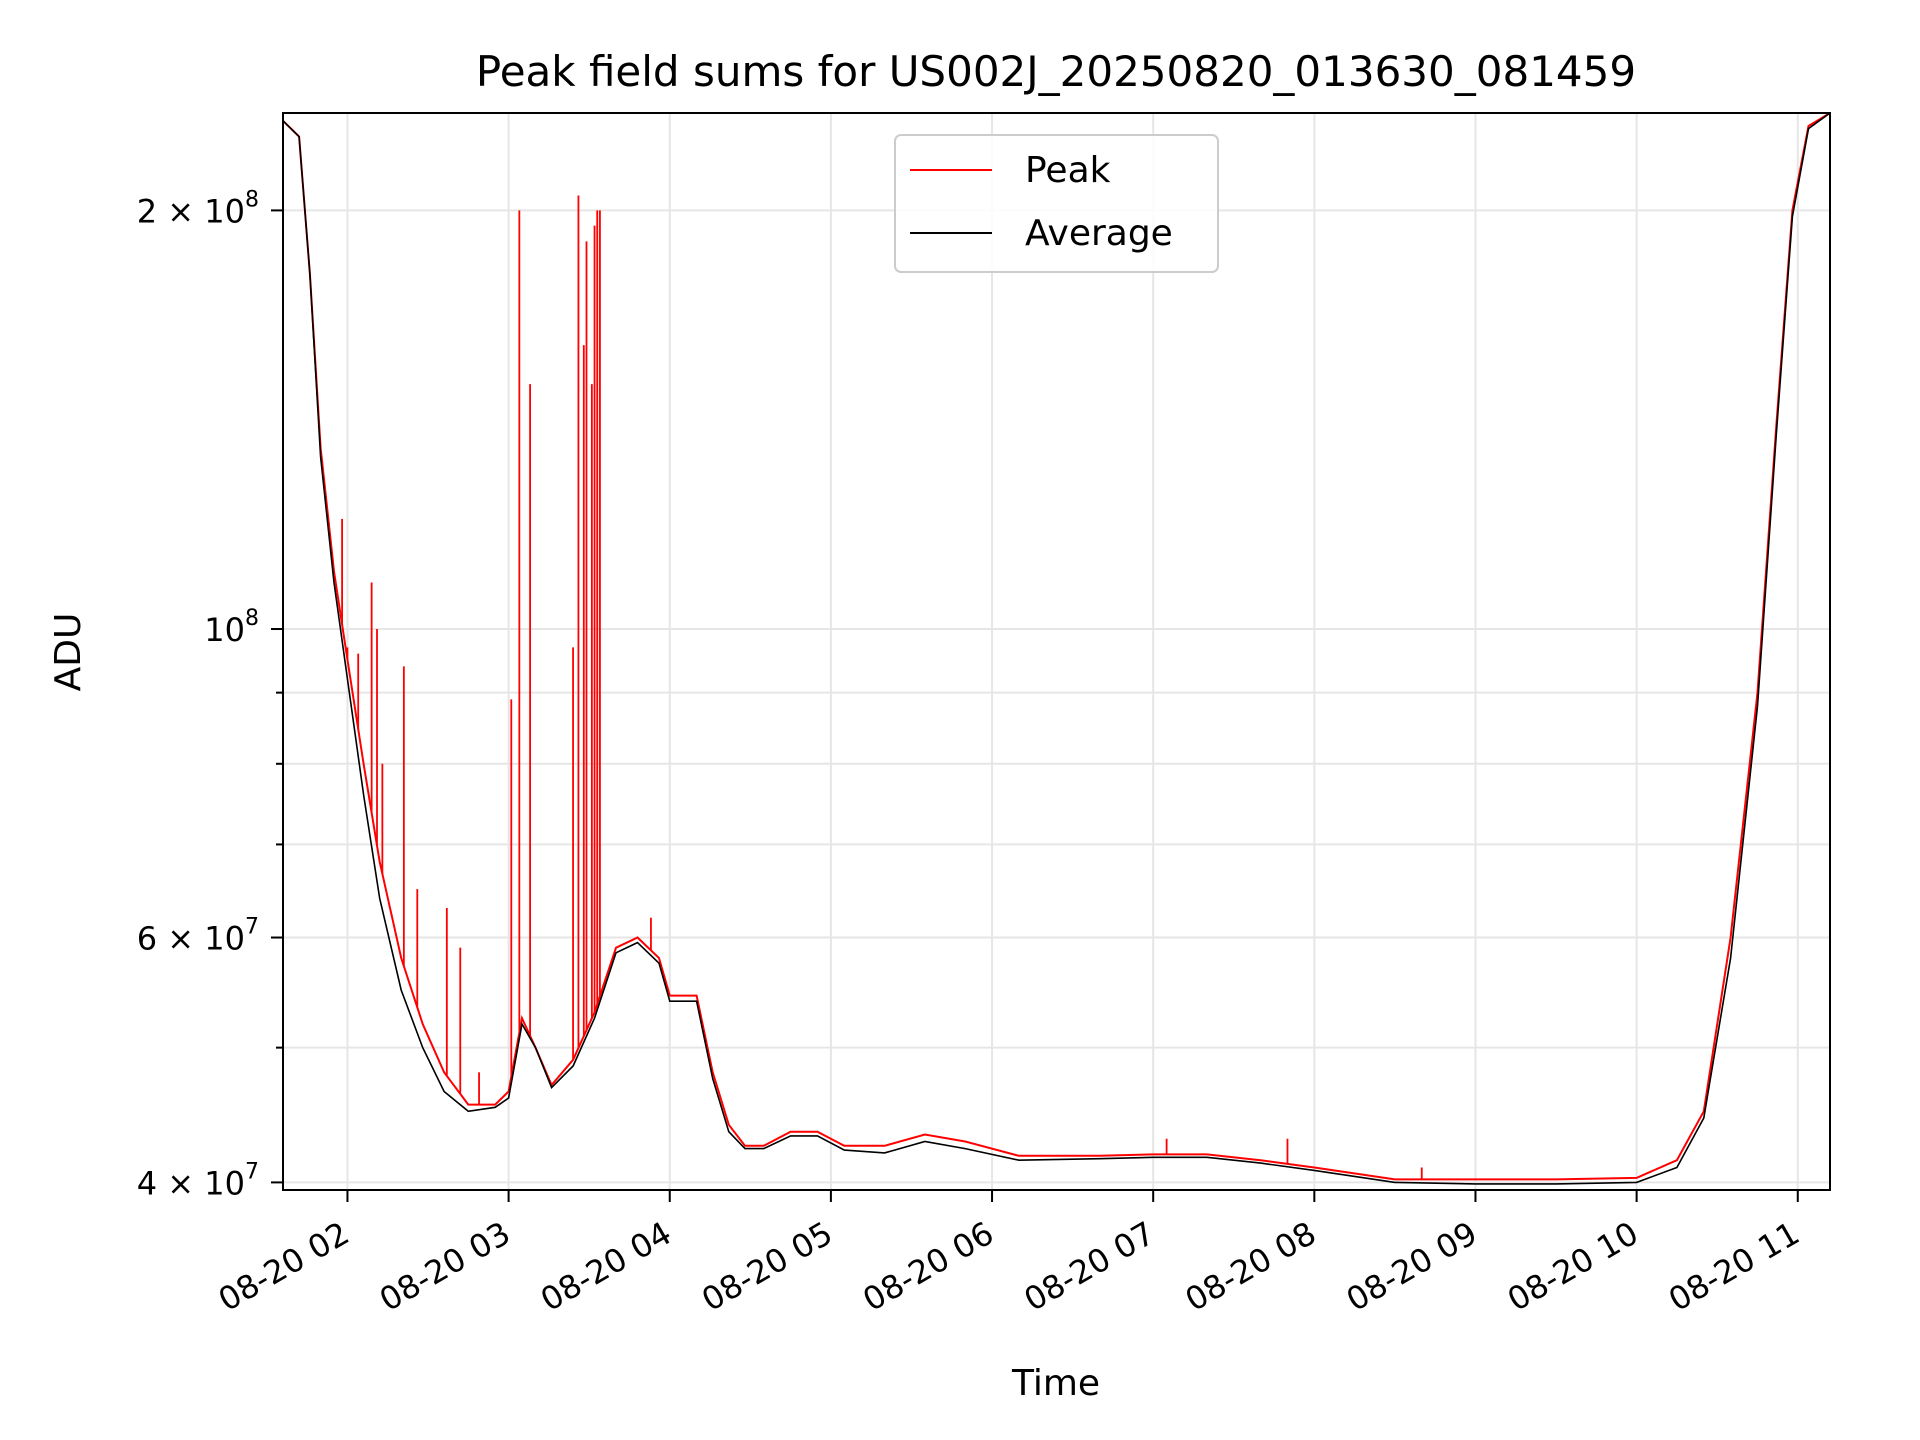 This screenshot has width=1920, height=1440. What do you see at coordinates (68, 652) in the screenshot?
I see `y-axis-label: ADU` at bounding box center [68, 652].